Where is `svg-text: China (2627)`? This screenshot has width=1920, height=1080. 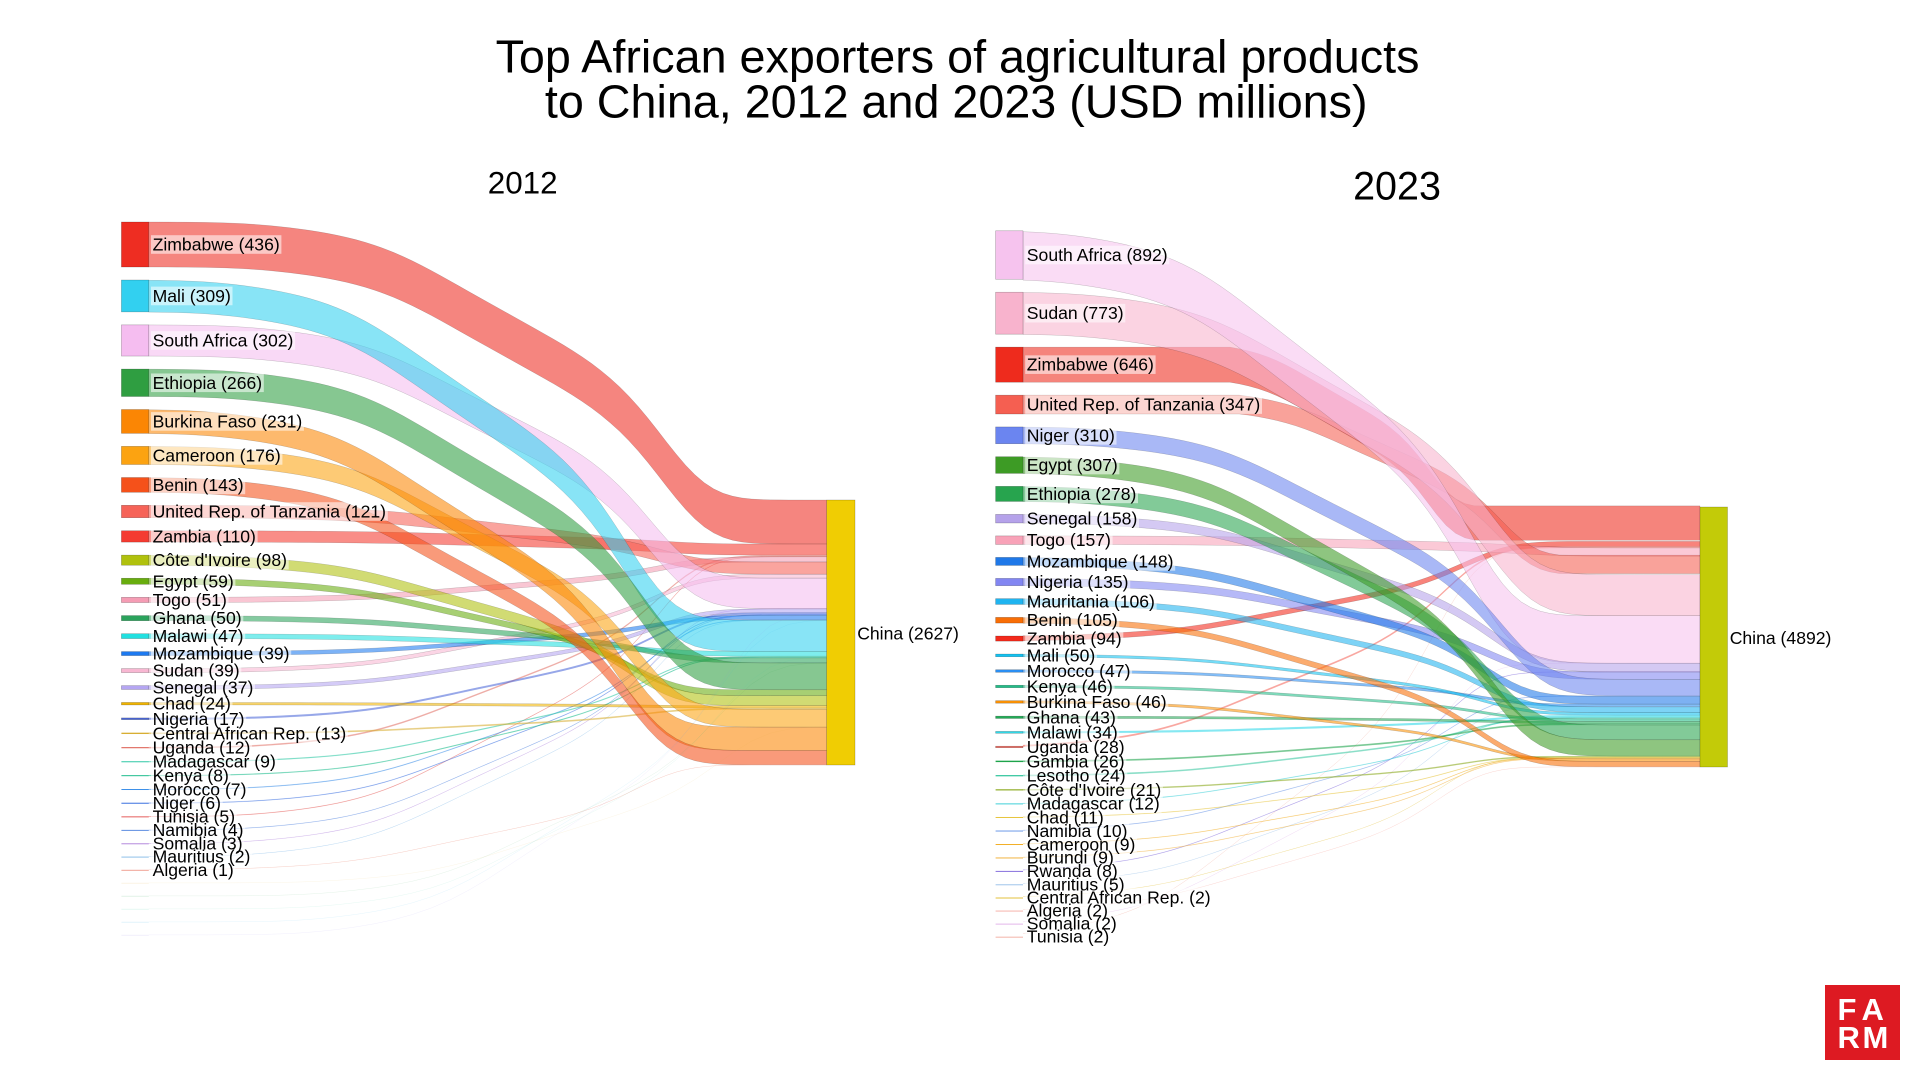 svg-text: China (2627) is located at coordinates (908, 634).